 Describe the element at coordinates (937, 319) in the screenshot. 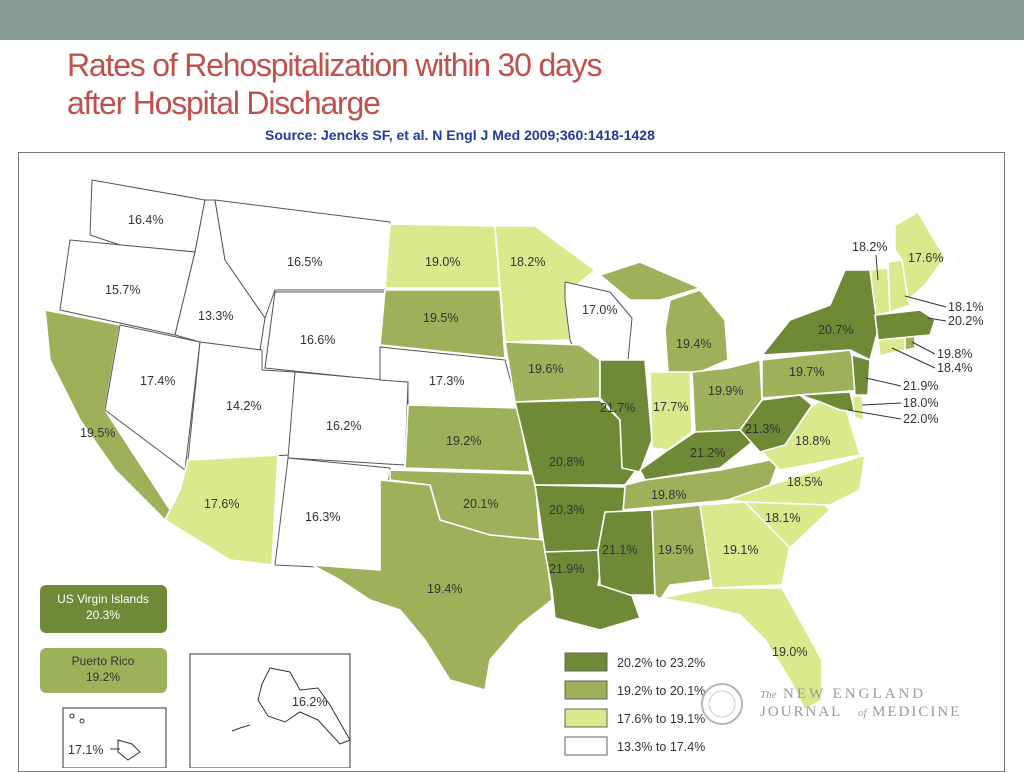

I see `callout-line-ma` at that location.